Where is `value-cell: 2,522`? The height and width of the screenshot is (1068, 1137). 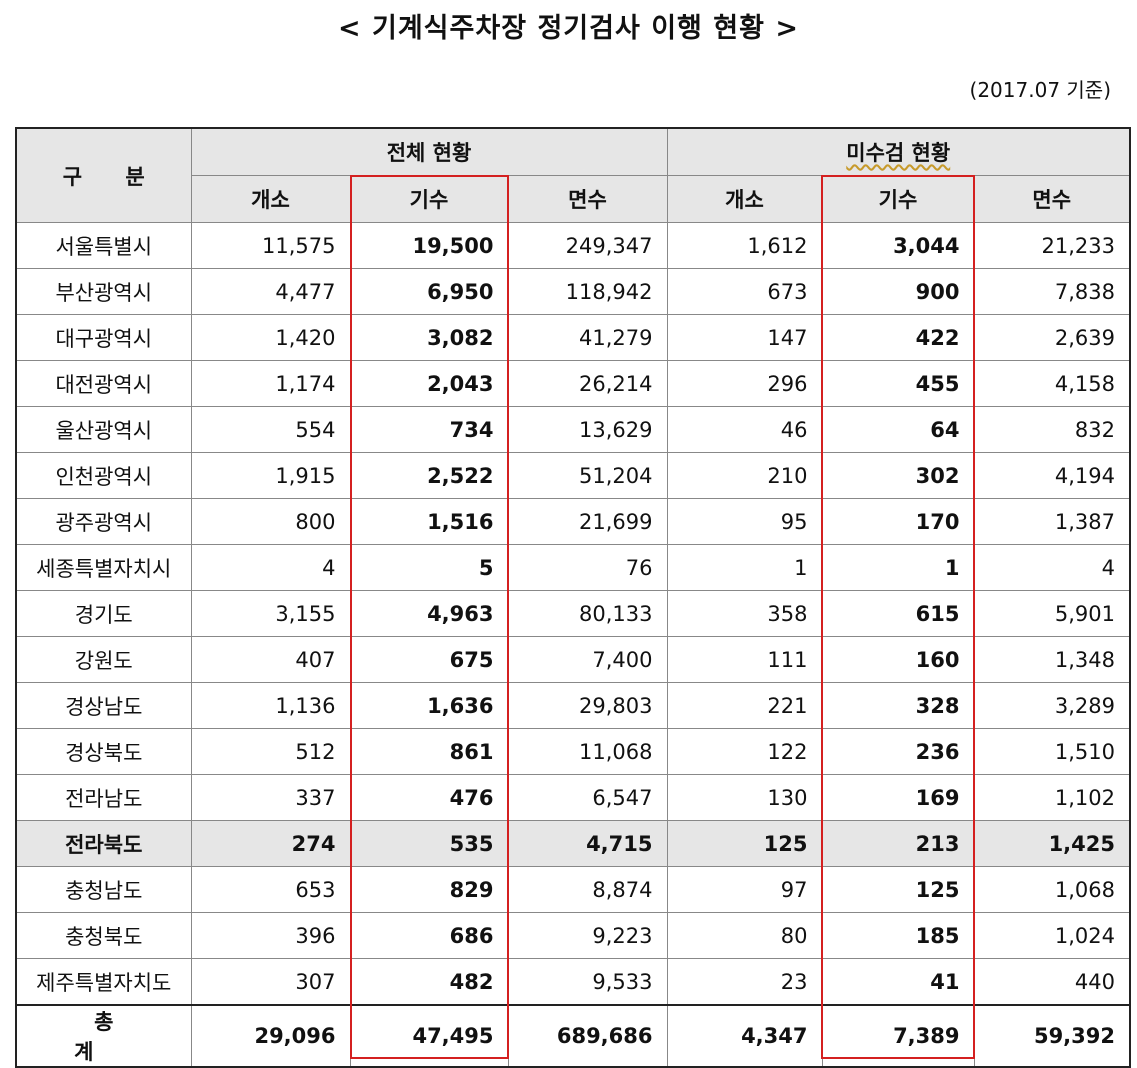 value-cell: 2,522 is located at coordinates (429, 475).